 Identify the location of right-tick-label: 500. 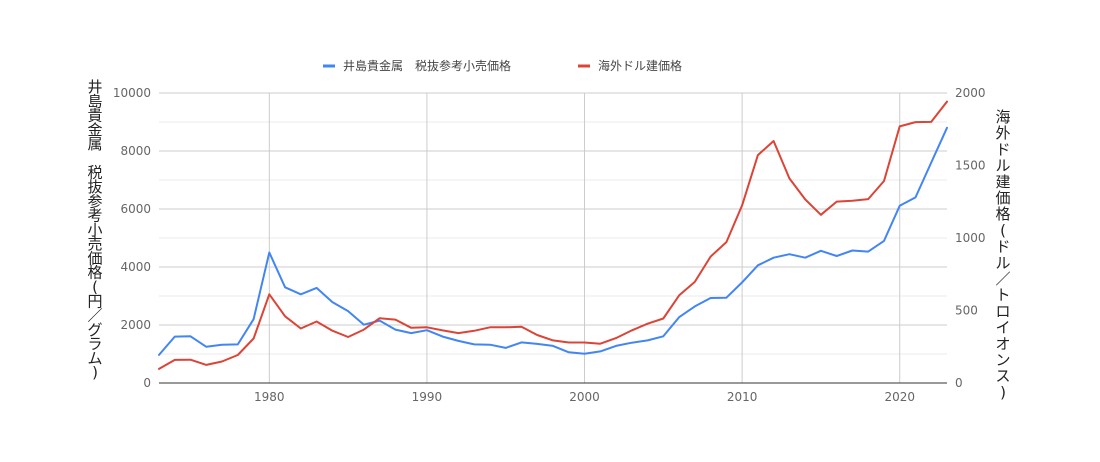
(966, 311).